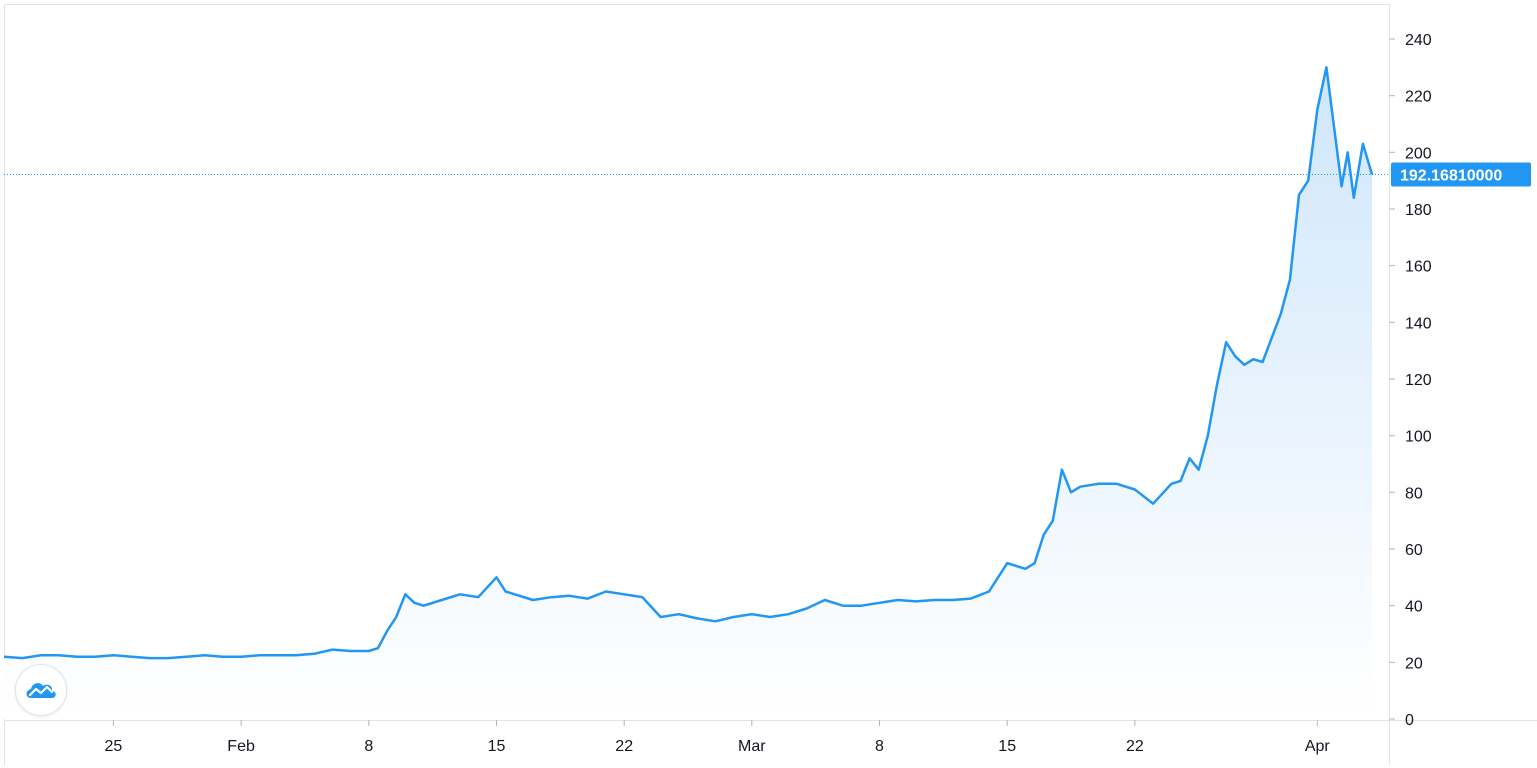  I want to click on y-tick-label: 100, so click(1418, 437).